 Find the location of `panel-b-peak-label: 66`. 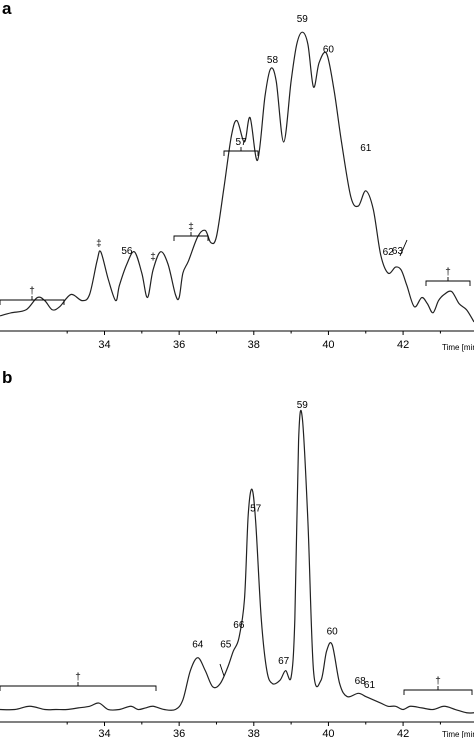

panel-b-peak-label: 66 is located at coordinates (239, 625).